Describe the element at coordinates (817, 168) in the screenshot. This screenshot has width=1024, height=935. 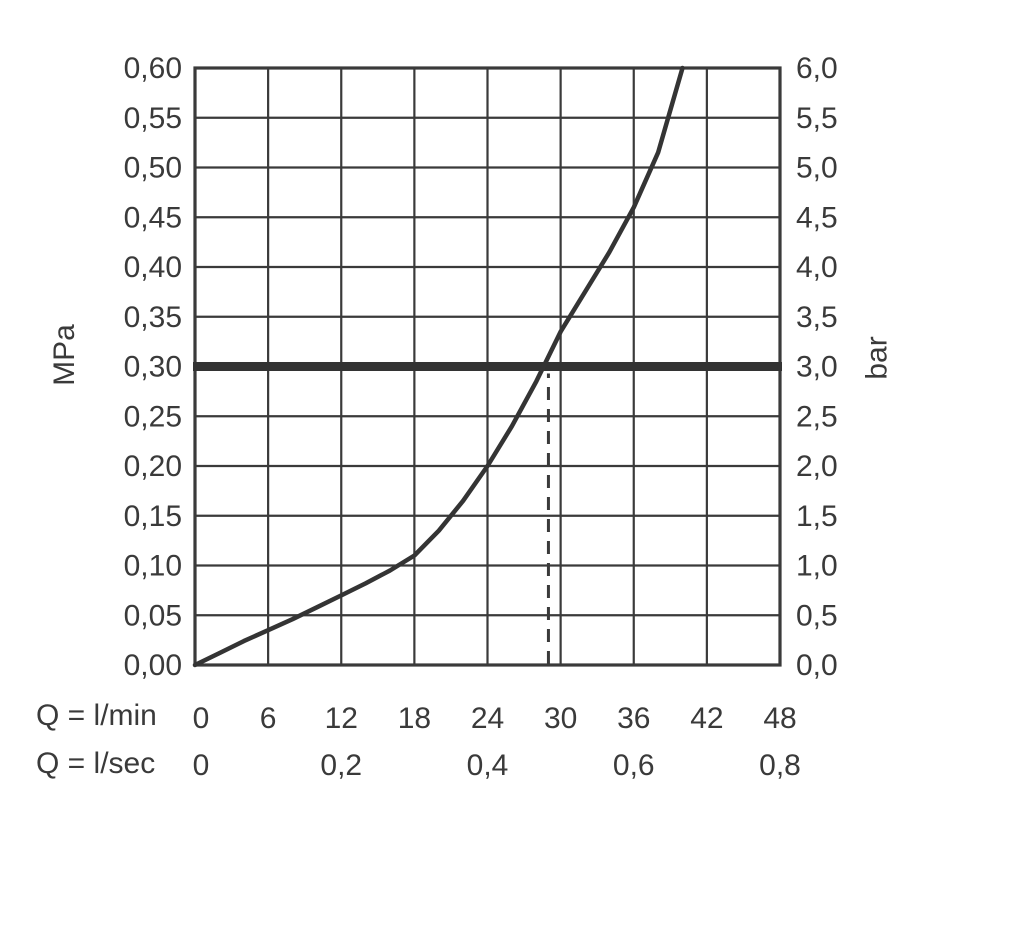
I see `right-axis-tick-label: 5,0` at that location.